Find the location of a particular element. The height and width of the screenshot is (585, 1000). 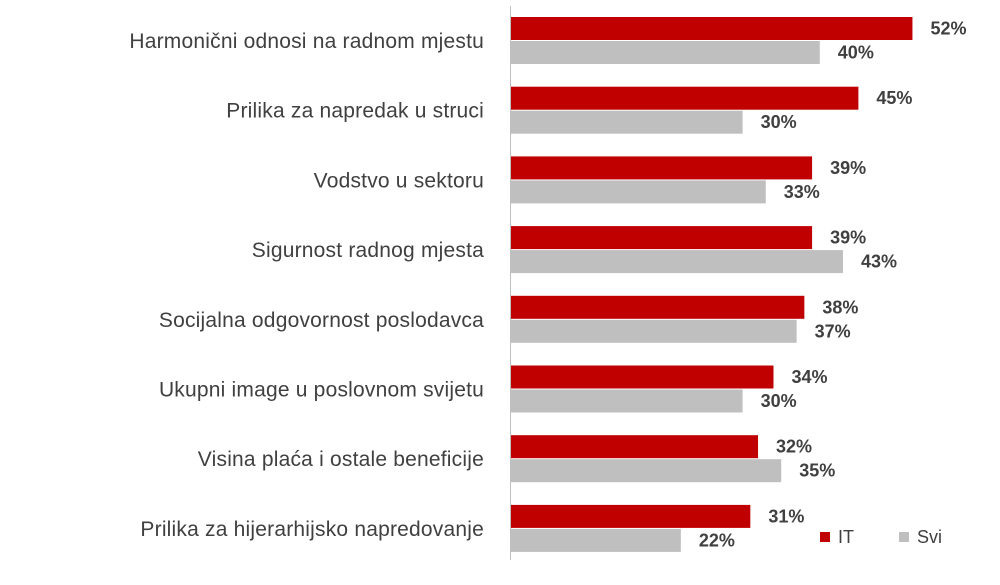

value-label-svi: 35% is located at coordinates (817, 471).